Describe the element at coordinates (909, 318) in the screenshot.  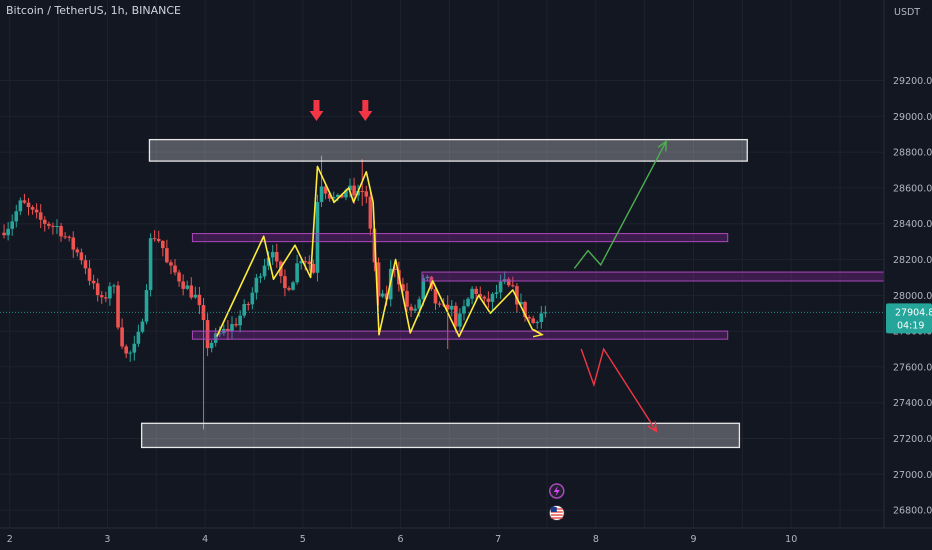
I see `current-price-tag` at that location.